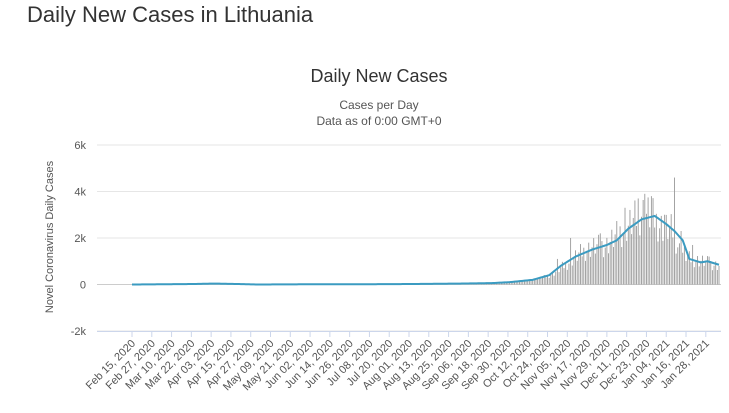 This screenshot has height=413, width=729. What do you see at coordinates (378, 121) in the screenshot?
I see `chart-subtitle-line-2: Data as of 0:00 GMT+0` at bounding box center [378, 121].